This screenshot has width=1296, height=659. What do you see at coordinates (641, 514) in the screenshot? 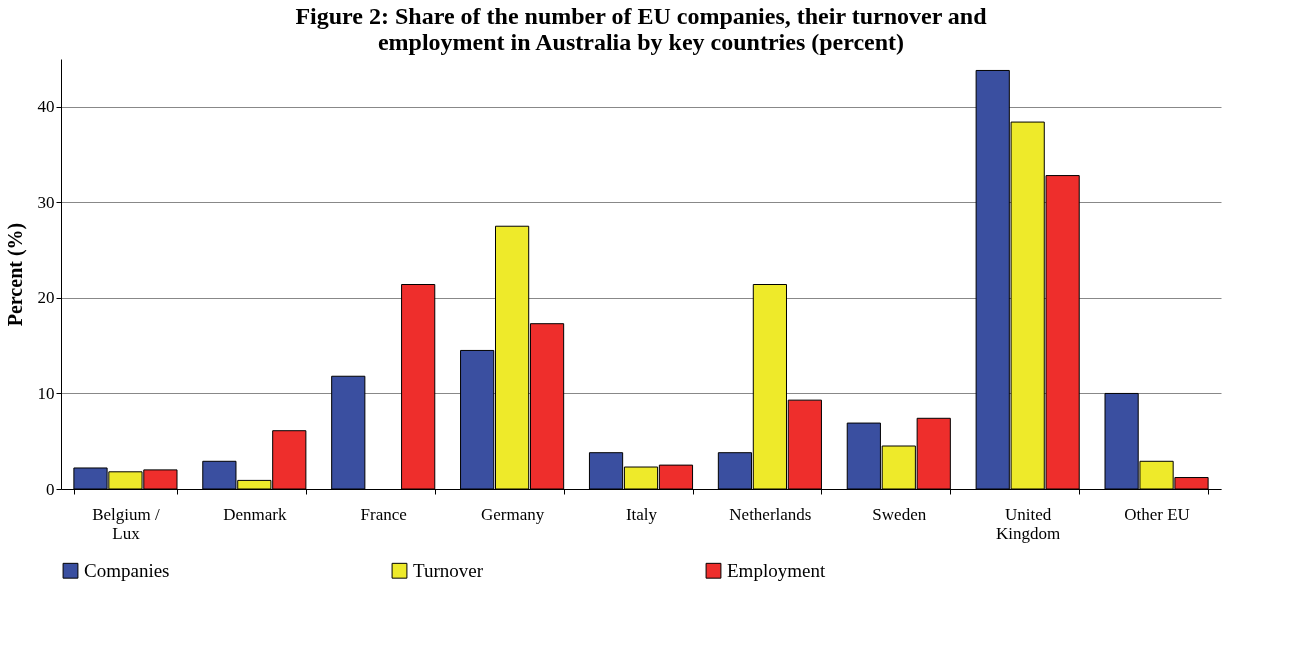
I see `x-tick-label: Italy` at bounding box center [641, 514].